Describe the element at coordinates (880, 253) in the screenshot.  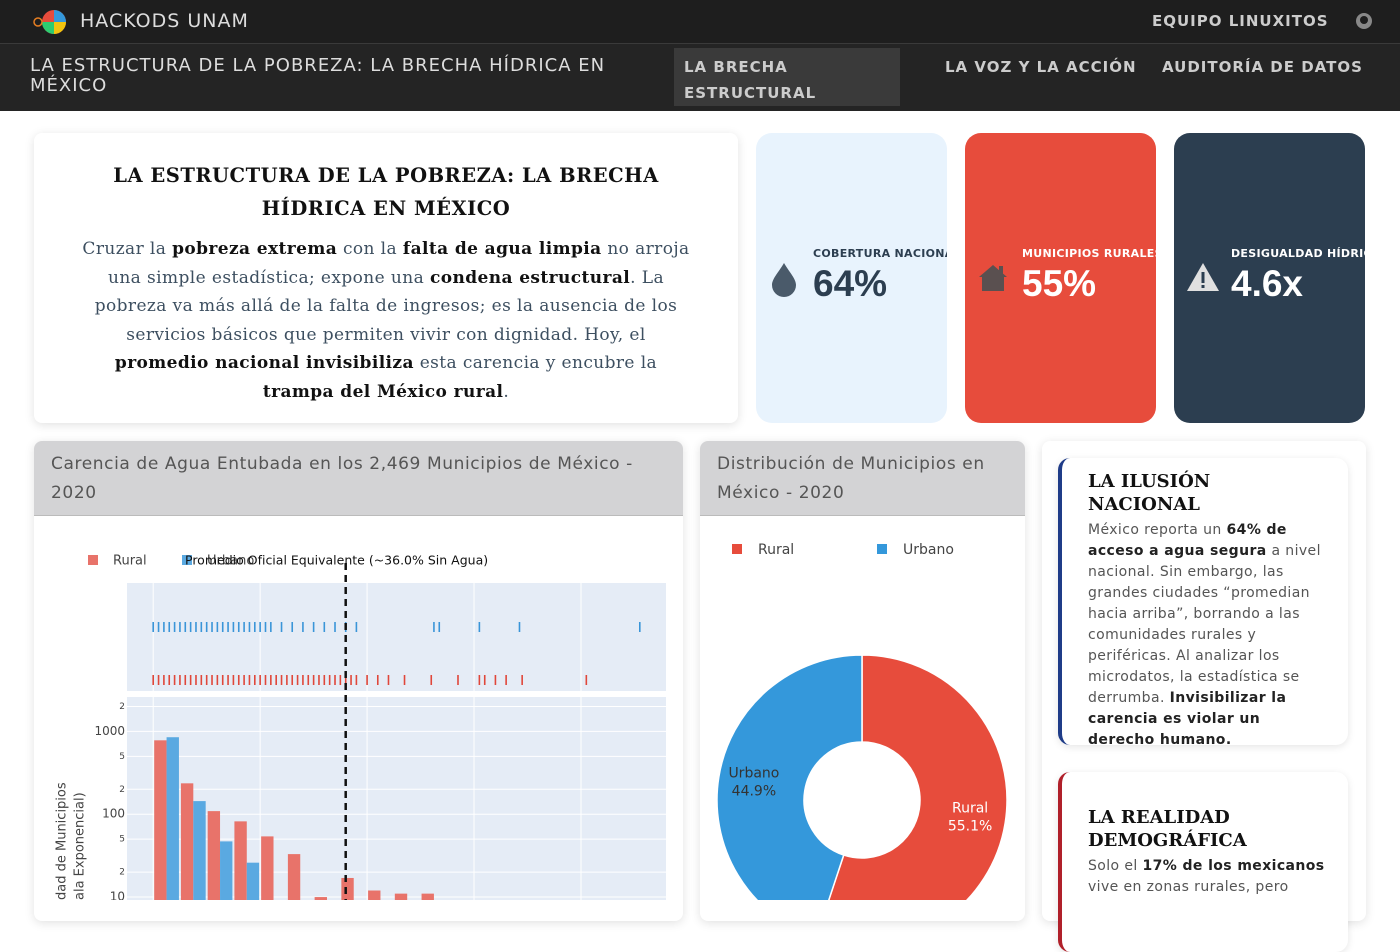
I see `kpi-label: COBERTURA NACIONAL` at that location.